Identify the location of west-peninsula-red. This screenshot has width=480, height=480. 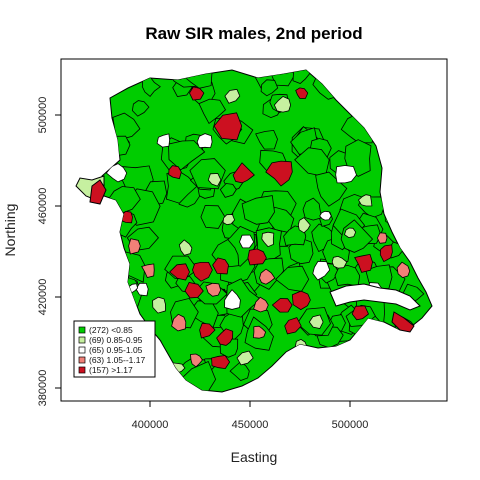
(98, 192).